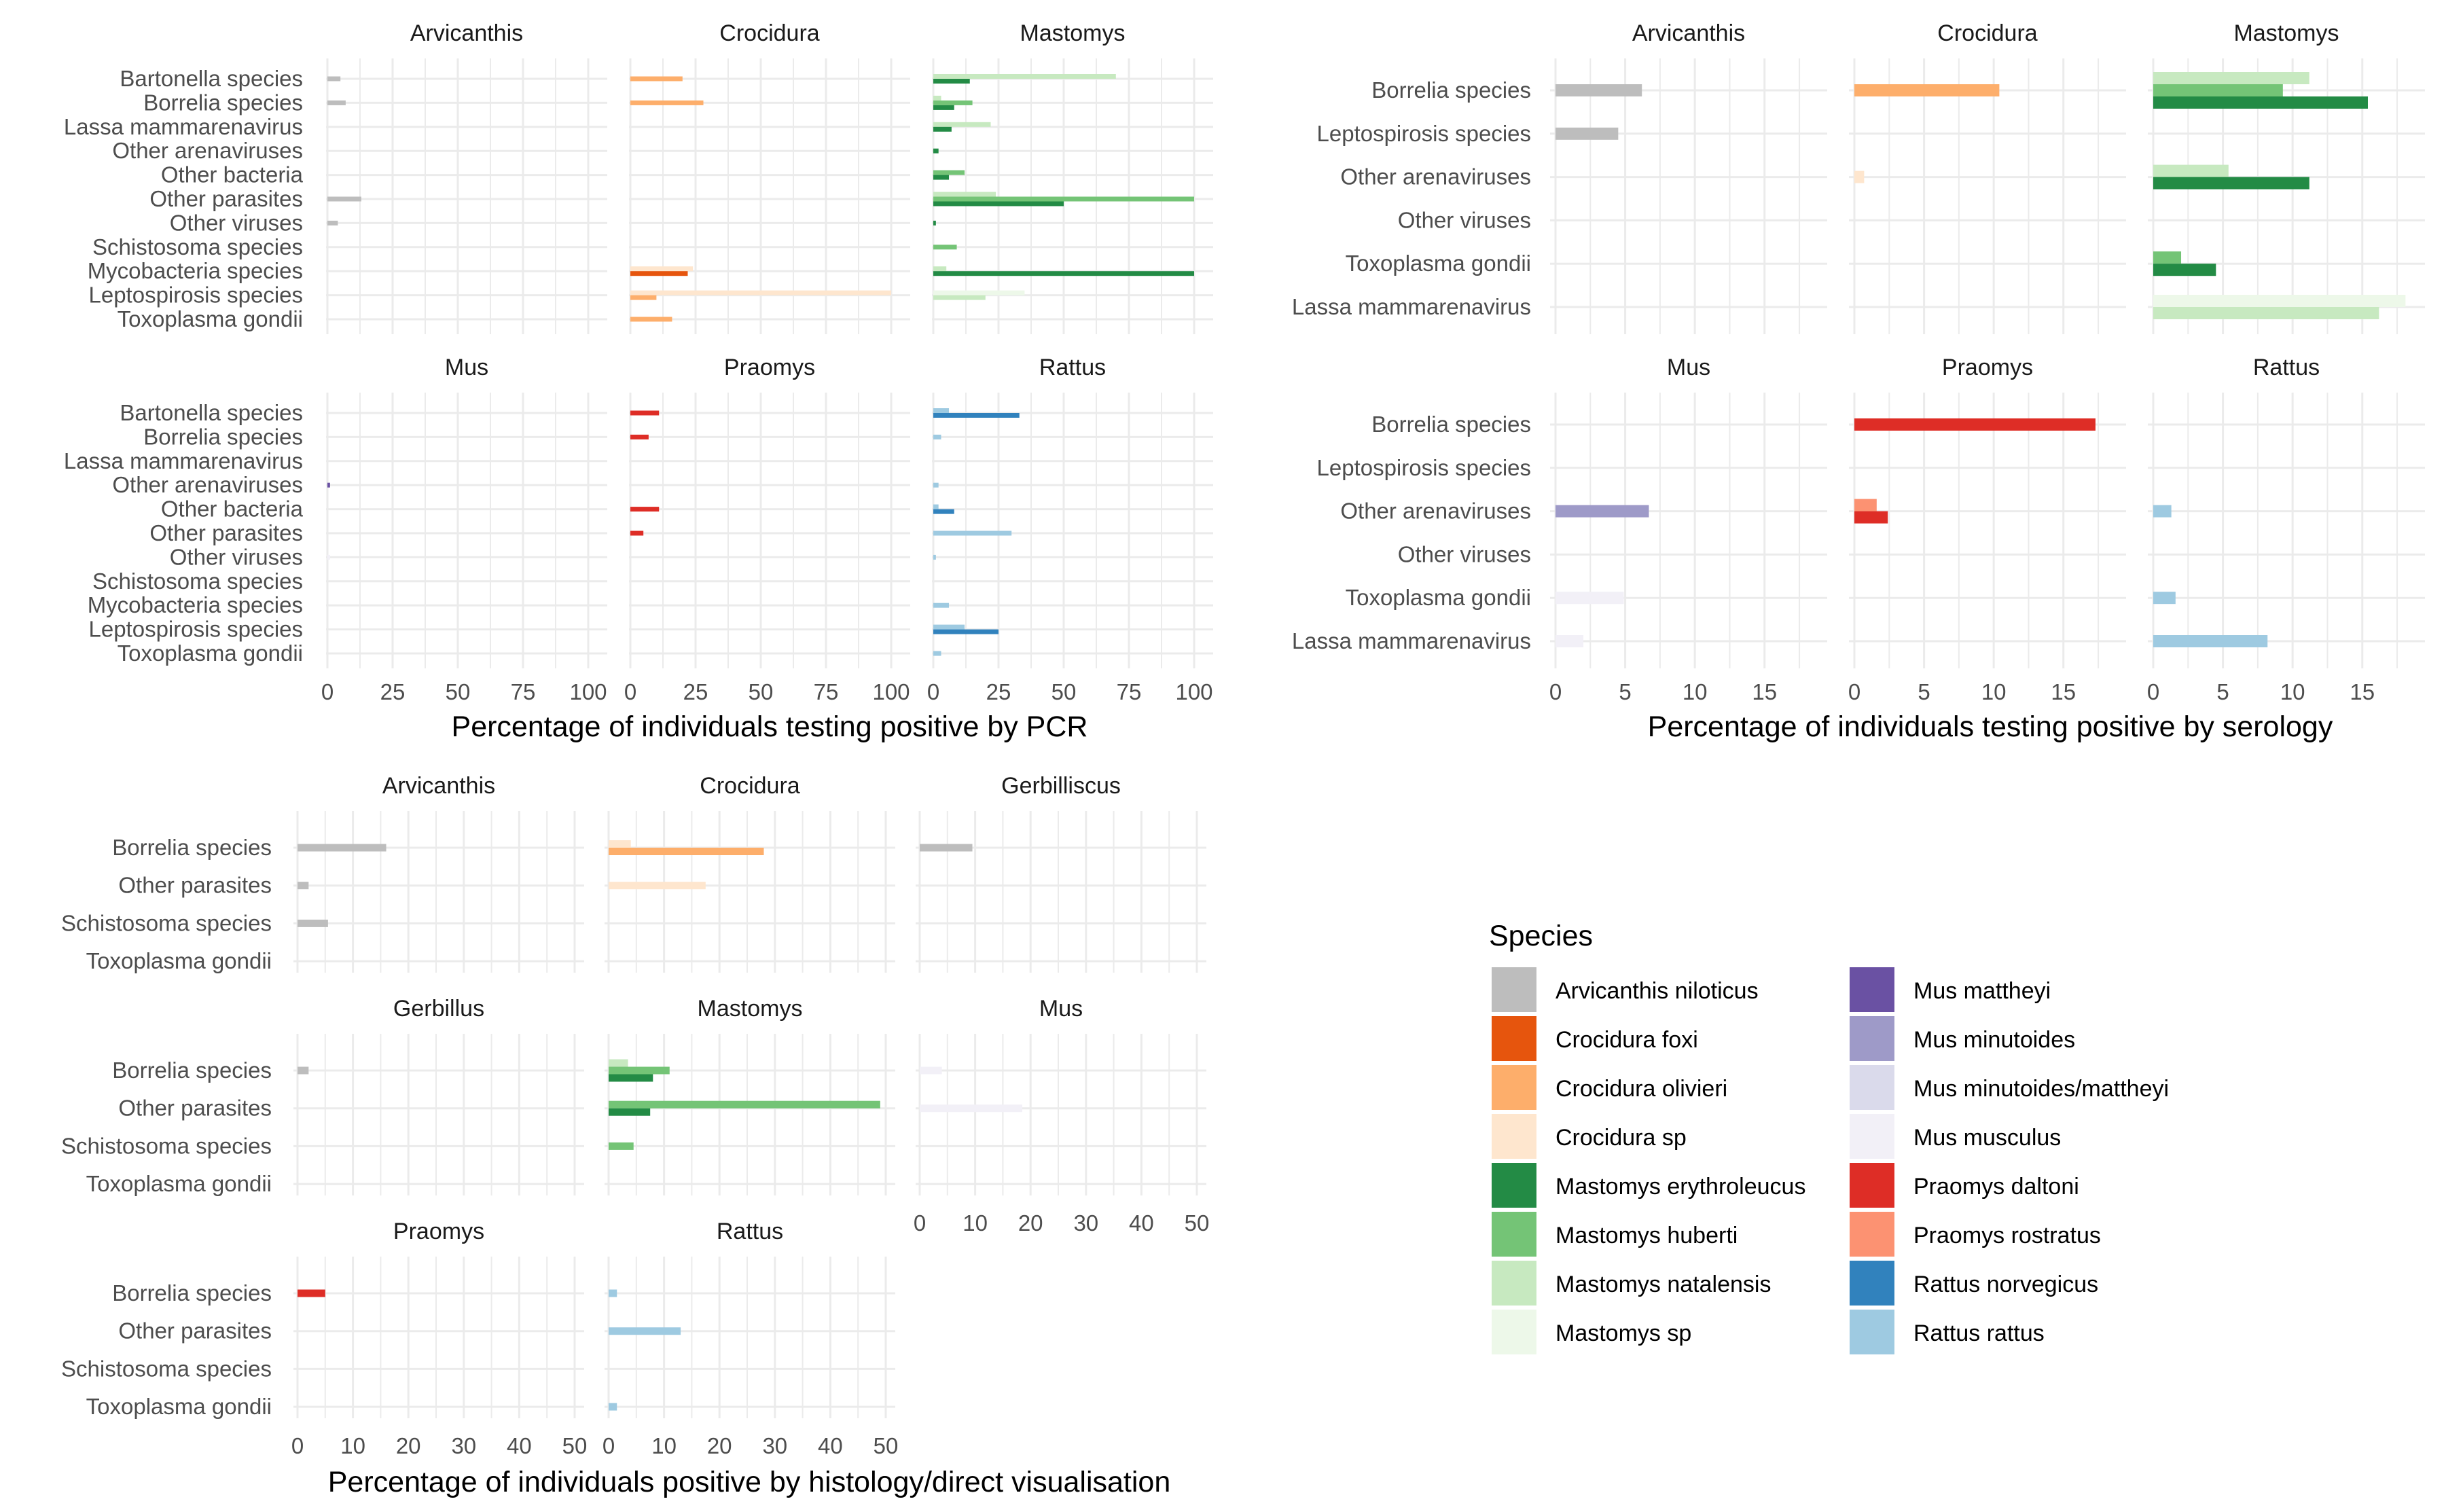  Describe the element at coordinates (1657, 991) in the screenshot. I see `legend-label: Arvicanthis niloticus` at that location.